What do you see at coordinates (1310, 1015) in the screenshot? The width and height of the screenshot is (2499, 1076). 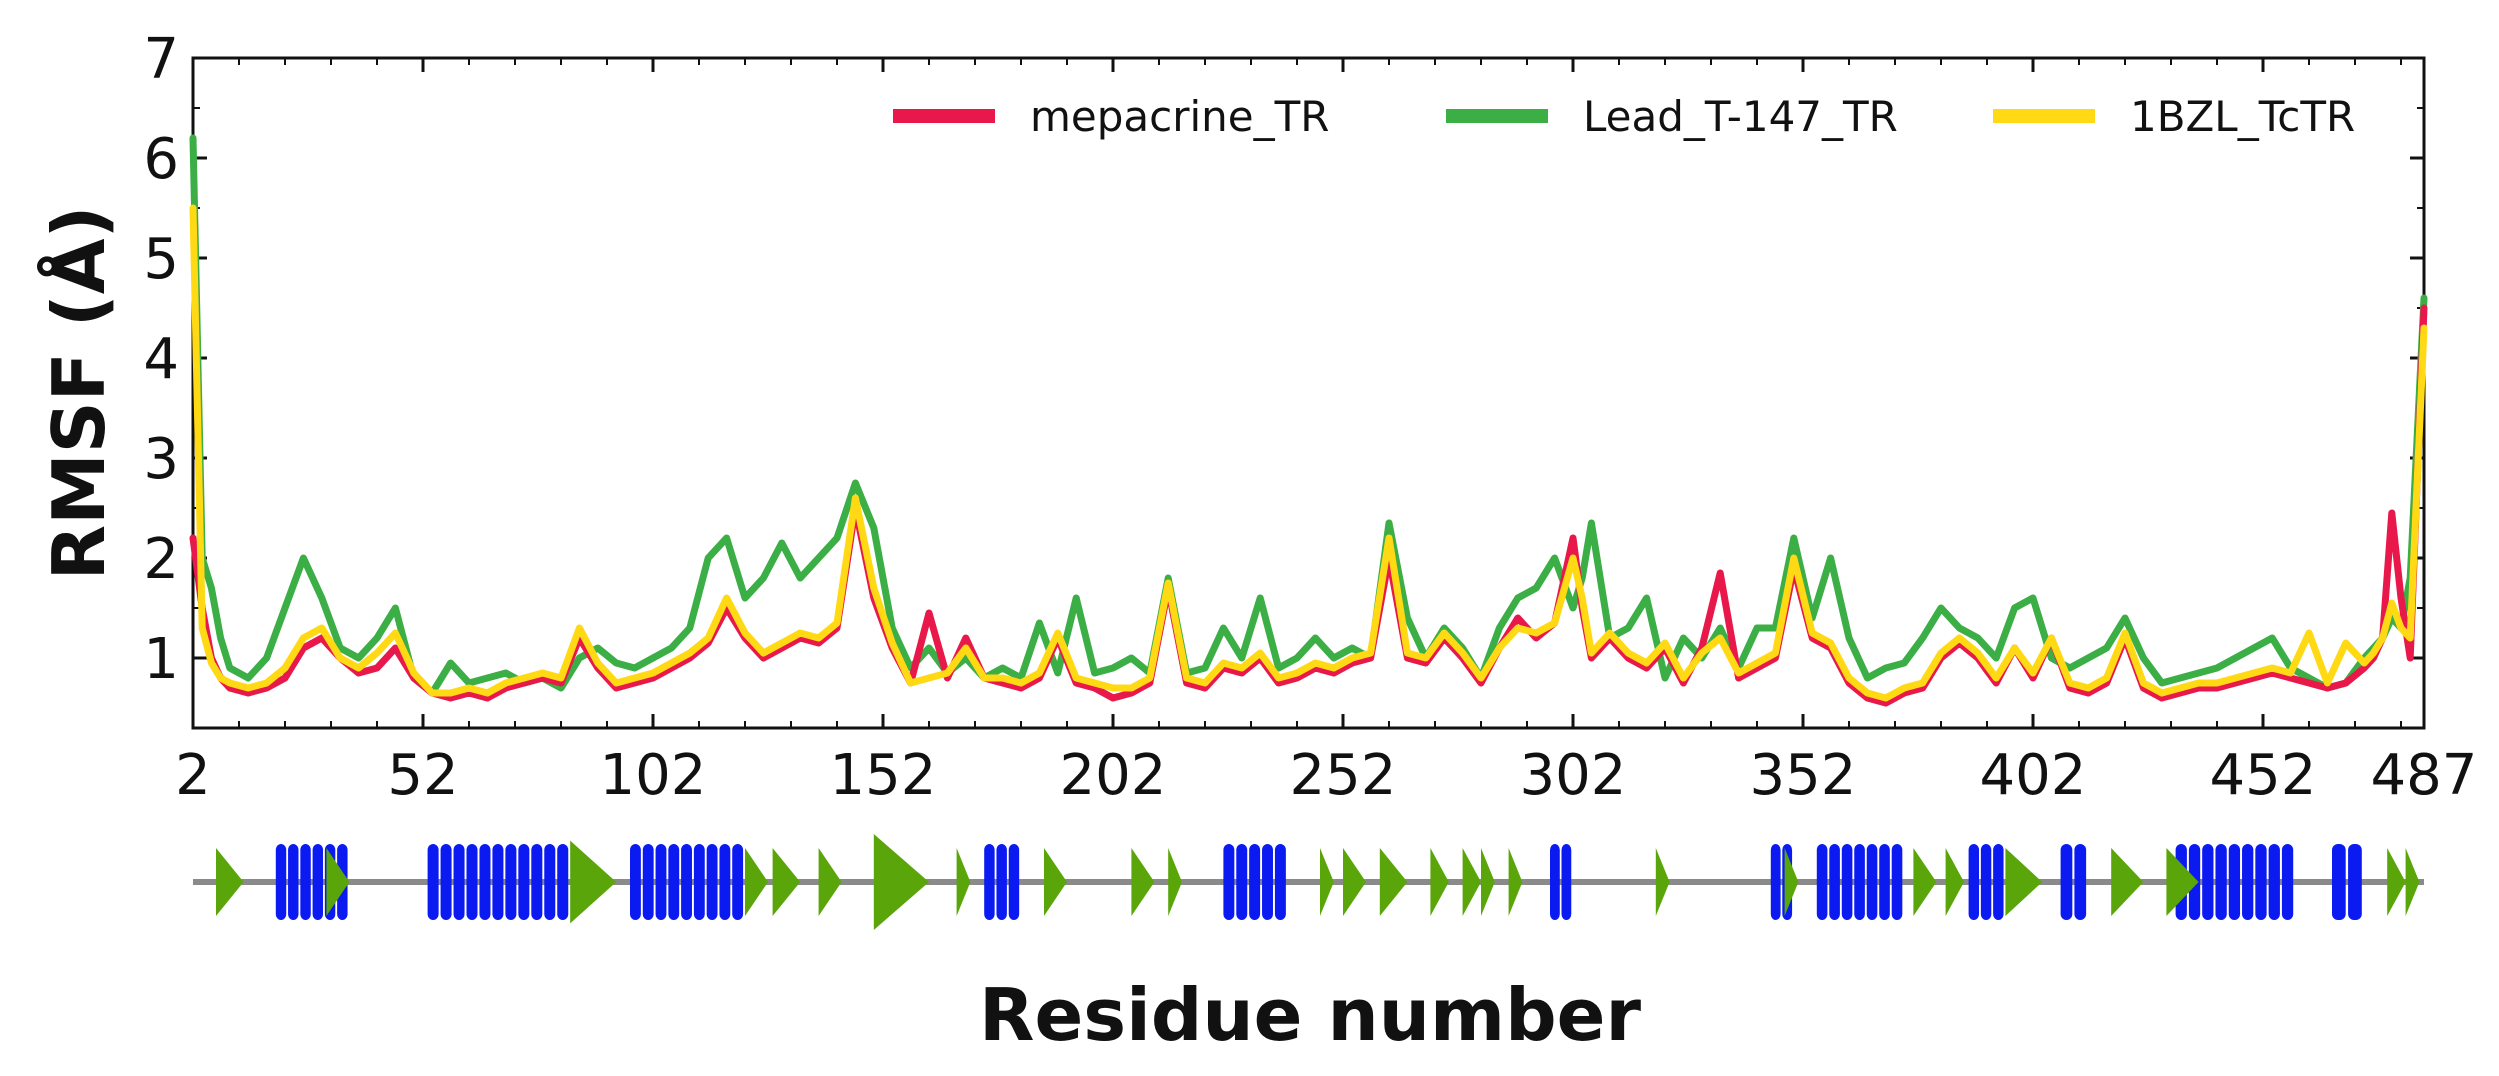 I see `x-axis-title: Residue number` at bounding box center [1310, 1015].